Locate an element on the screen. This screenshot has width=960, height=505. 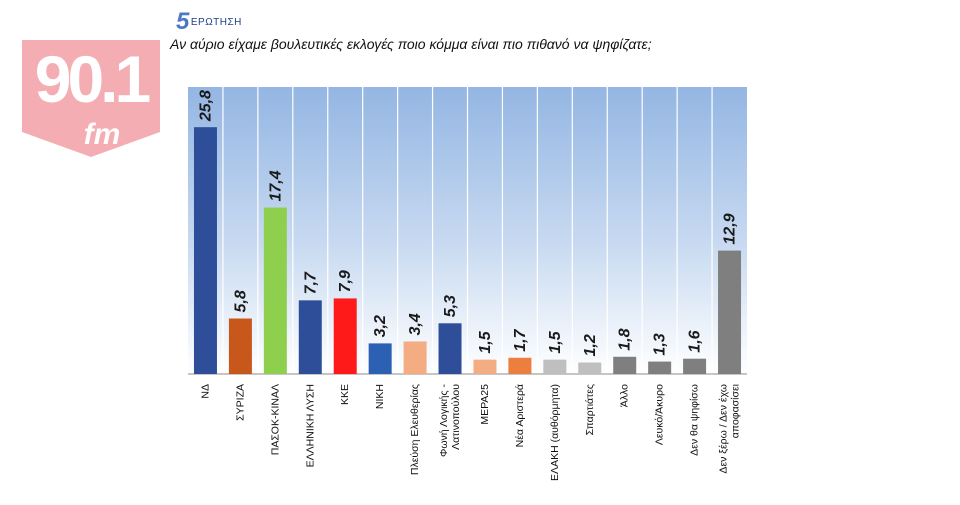
category-label: αποφασίσει is located at coordinates (736, 410).